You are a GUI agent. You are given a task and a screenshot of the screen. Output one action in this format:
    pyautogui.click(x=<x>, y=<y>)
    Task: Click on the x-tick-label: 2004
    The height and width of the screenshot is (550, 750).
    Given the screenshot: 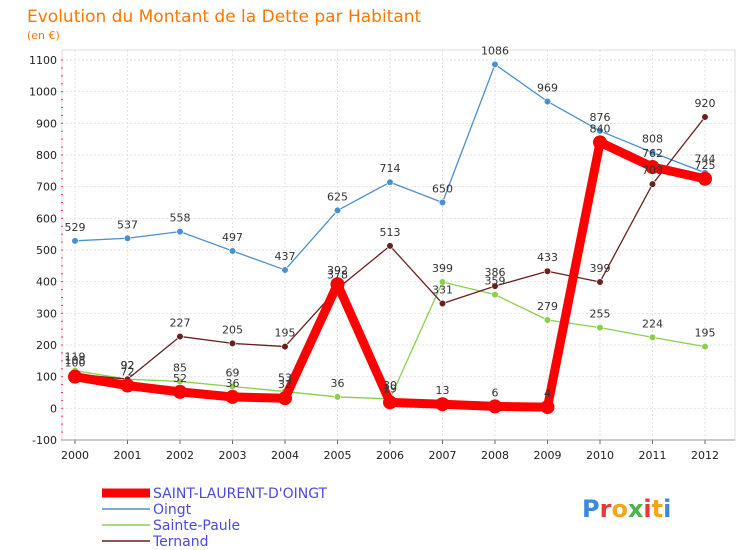 What is the action you would take?
    pyautogui.click(x=285, y=455)
    